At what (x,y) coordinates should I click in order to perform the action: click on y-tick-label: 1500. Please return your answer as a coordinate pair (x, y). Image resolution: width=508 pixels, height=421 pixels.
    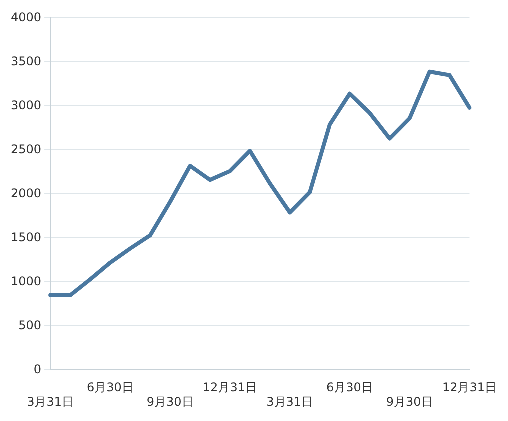
    Looking at the image, I should click on (26, 237).